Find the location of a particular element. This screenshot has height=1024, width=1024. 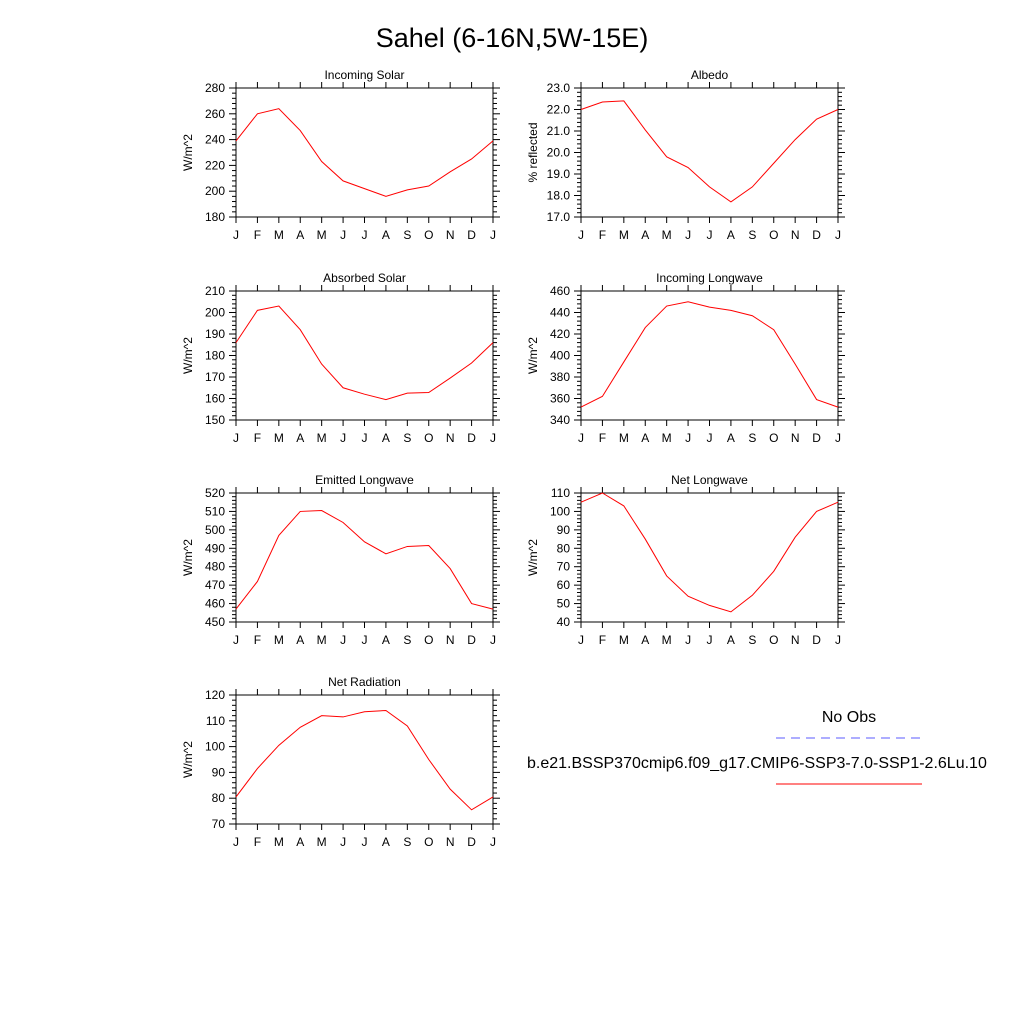

y-tick-label: 500 is located at coordinates (215, 530).